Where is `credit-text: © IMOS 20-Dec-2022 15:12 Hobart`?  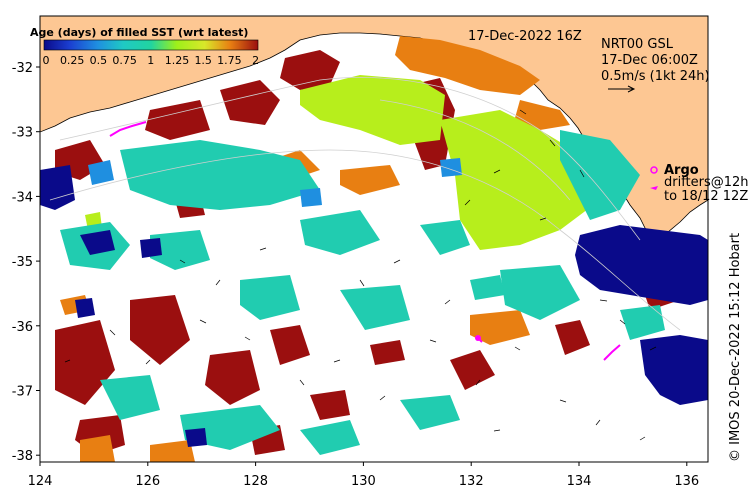
credit-text: © IMOS 20-Dec-2022 15:12 Hobart is located at coordinates (735, 347).